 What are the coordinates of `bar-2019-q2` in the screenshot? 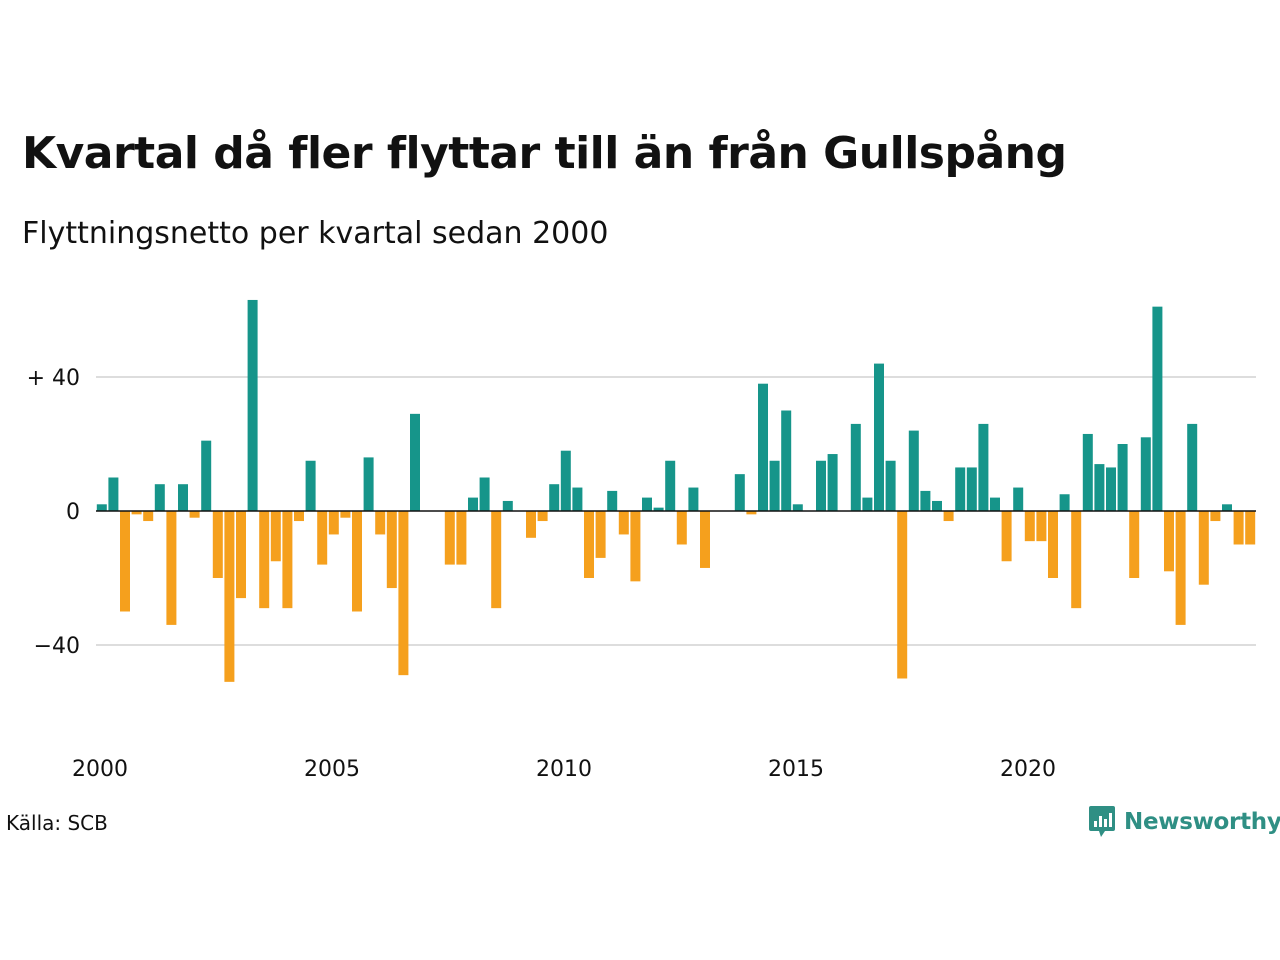 It's located at (995, 504).